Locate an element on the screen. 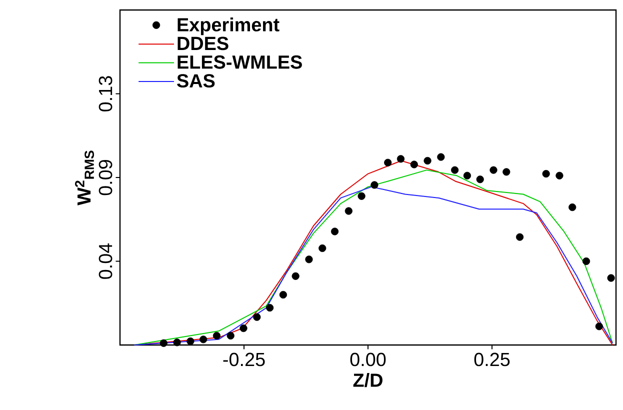 This screenshot has width=623, height=410. y-axis-title: W$^{2}$RMS is located at coordinates (84, 178).